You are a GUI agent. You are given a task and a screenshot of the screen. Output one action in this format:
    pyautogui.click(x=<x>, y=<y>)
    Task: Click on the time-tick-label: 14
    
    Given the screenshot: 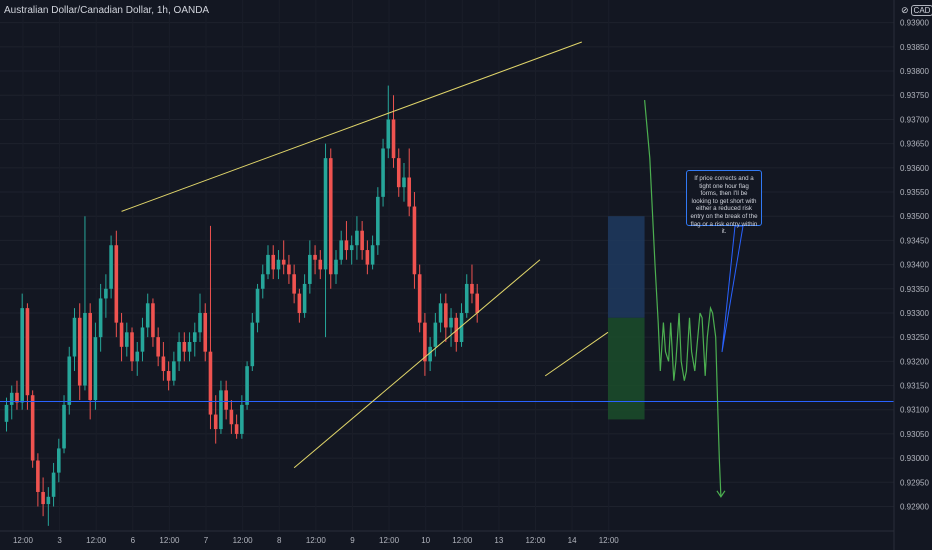 What is the action you would take?
    pyautogui.click(x=572, y=540)
    